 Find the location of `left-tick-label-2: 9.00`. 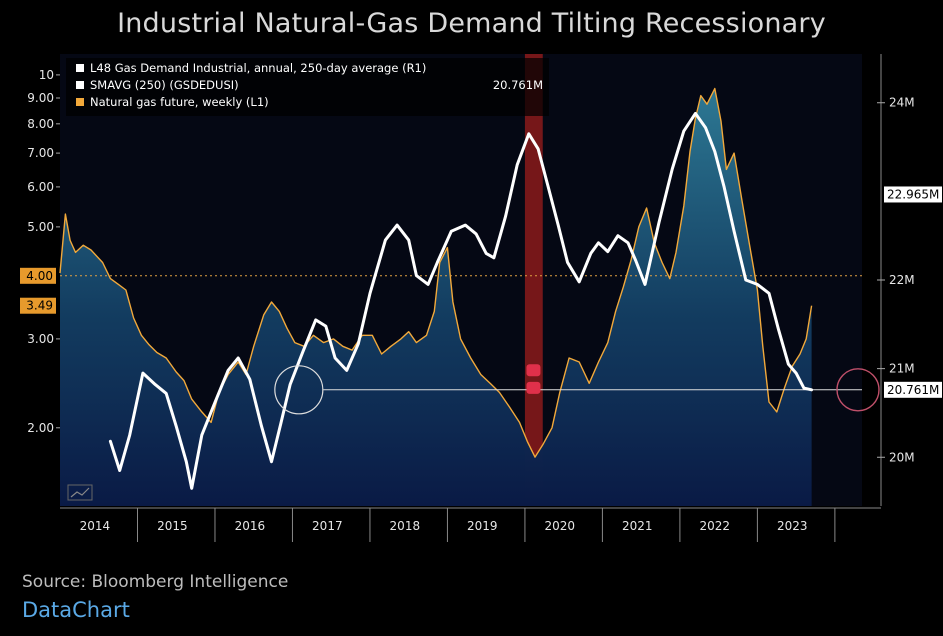

left-tick-label-2: 9.00 is located at coordinates (40, 98).